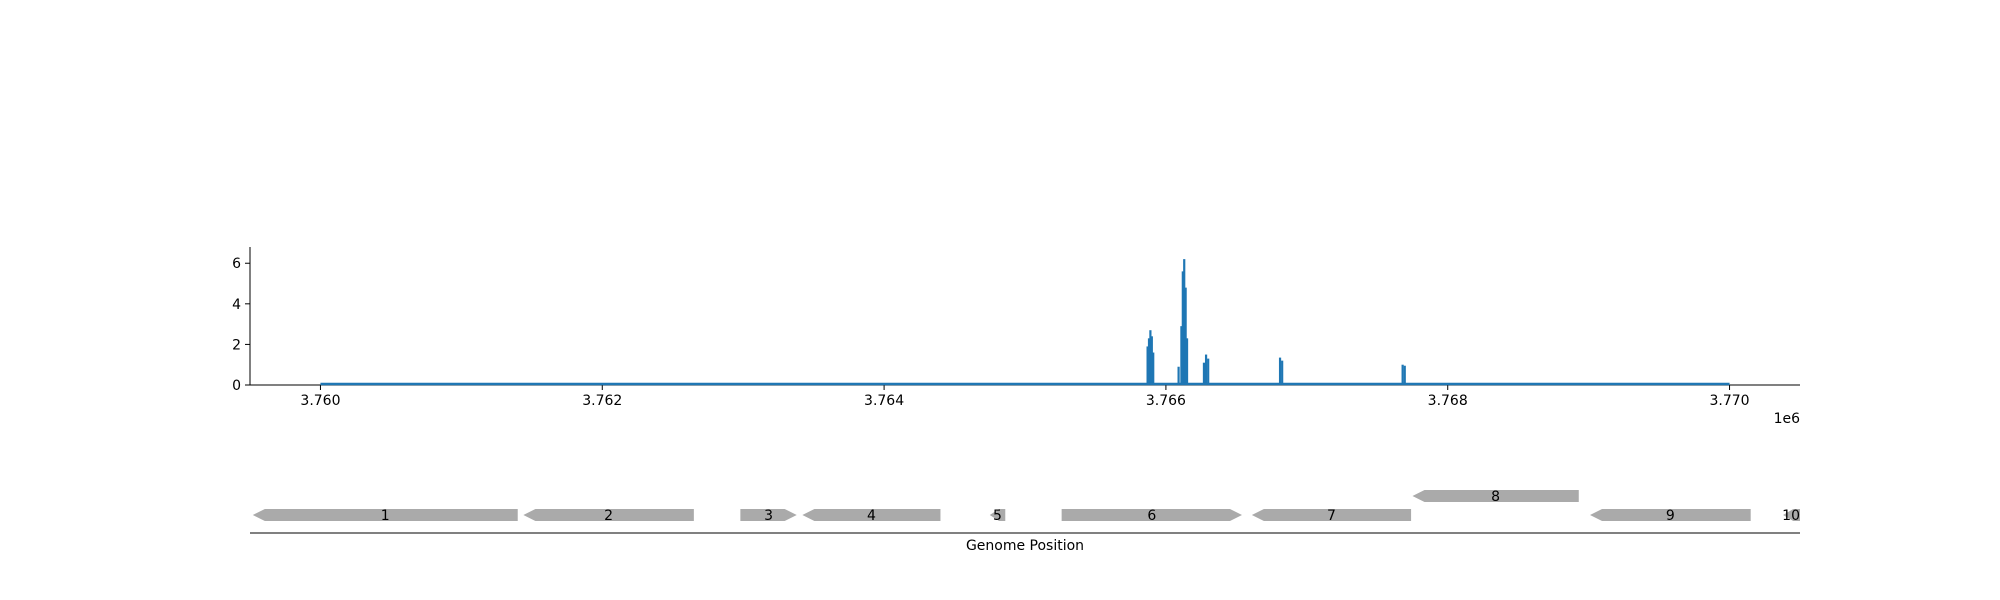 The width and height of the screenshot is (2000, 600). I want to click on genes: 1 2 3 4 5 6 7 8 9 10, so click(1026, 506).